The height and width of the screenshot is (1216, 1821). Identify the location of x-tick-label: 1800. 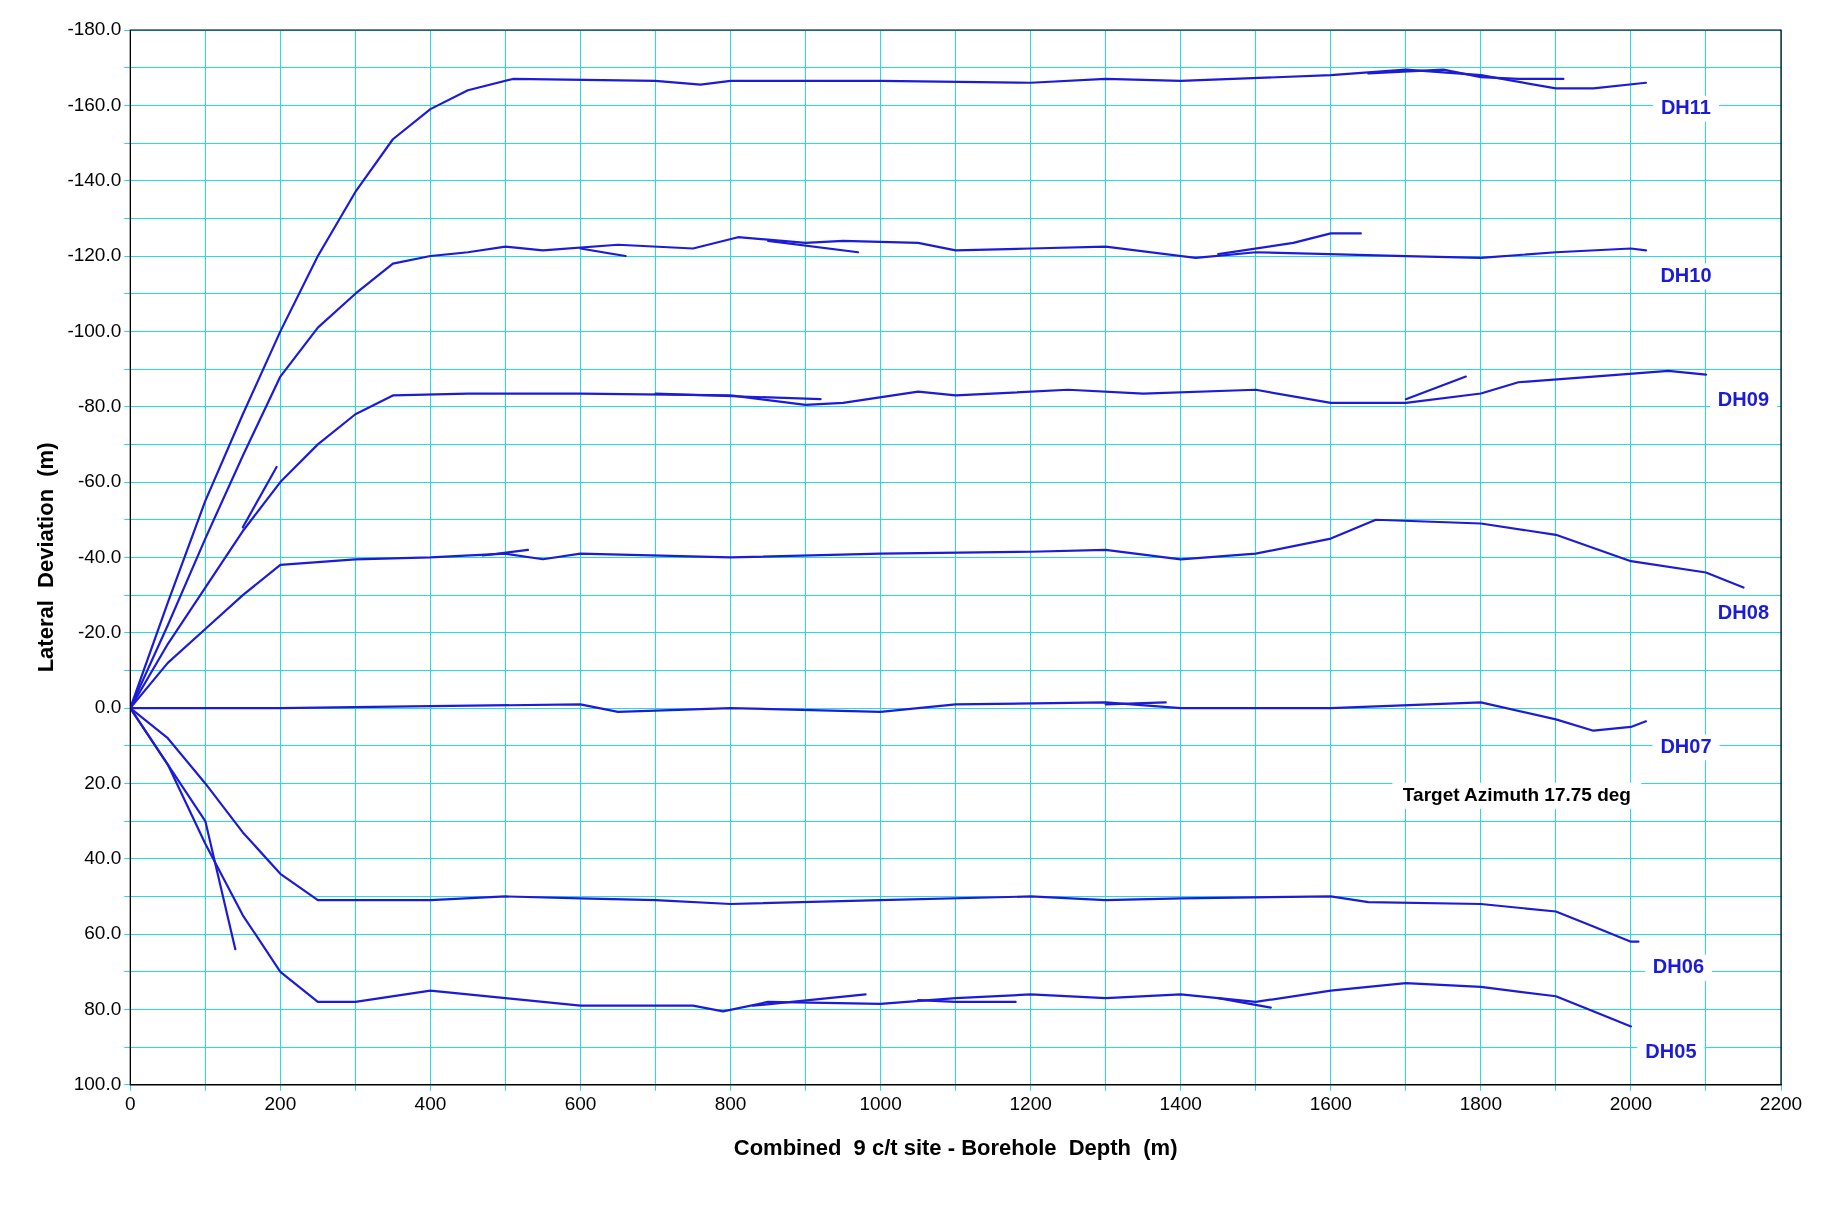
(1481, 1104).